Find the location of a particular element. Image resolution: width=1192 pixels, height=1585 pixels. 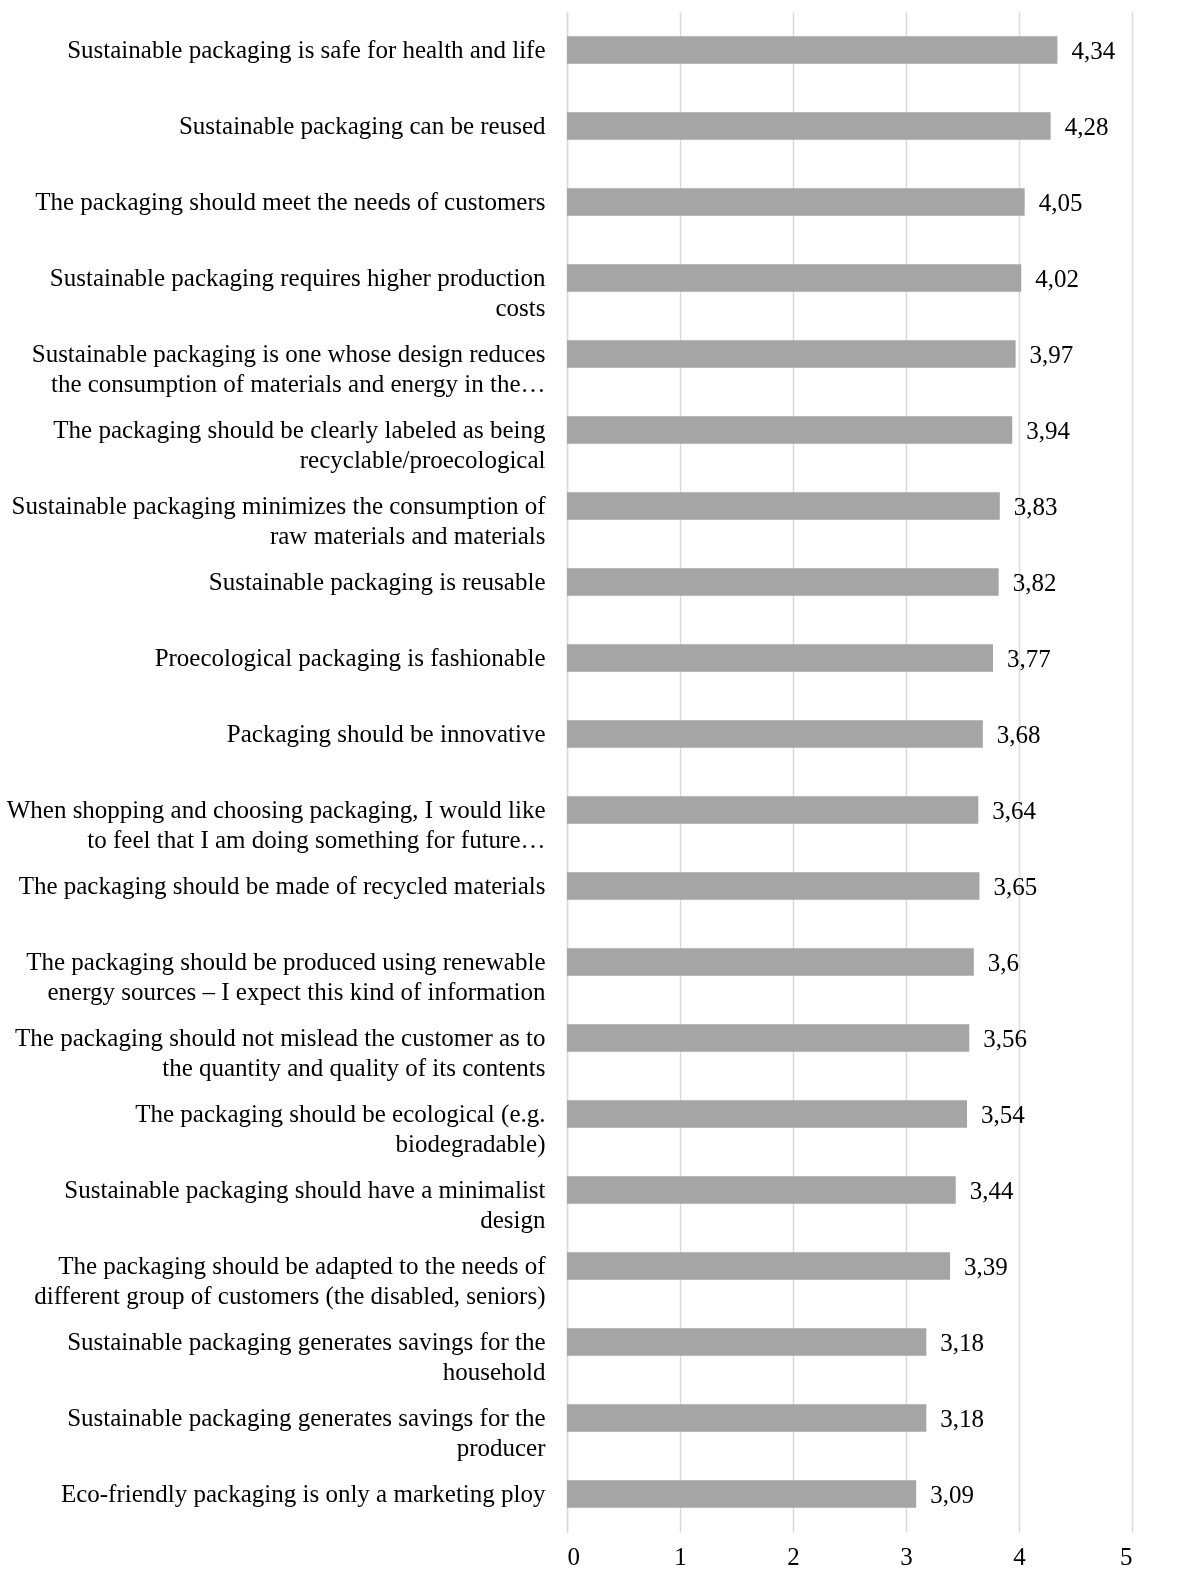

x-tick-label: 0 is located at coordinates (573, 1556).